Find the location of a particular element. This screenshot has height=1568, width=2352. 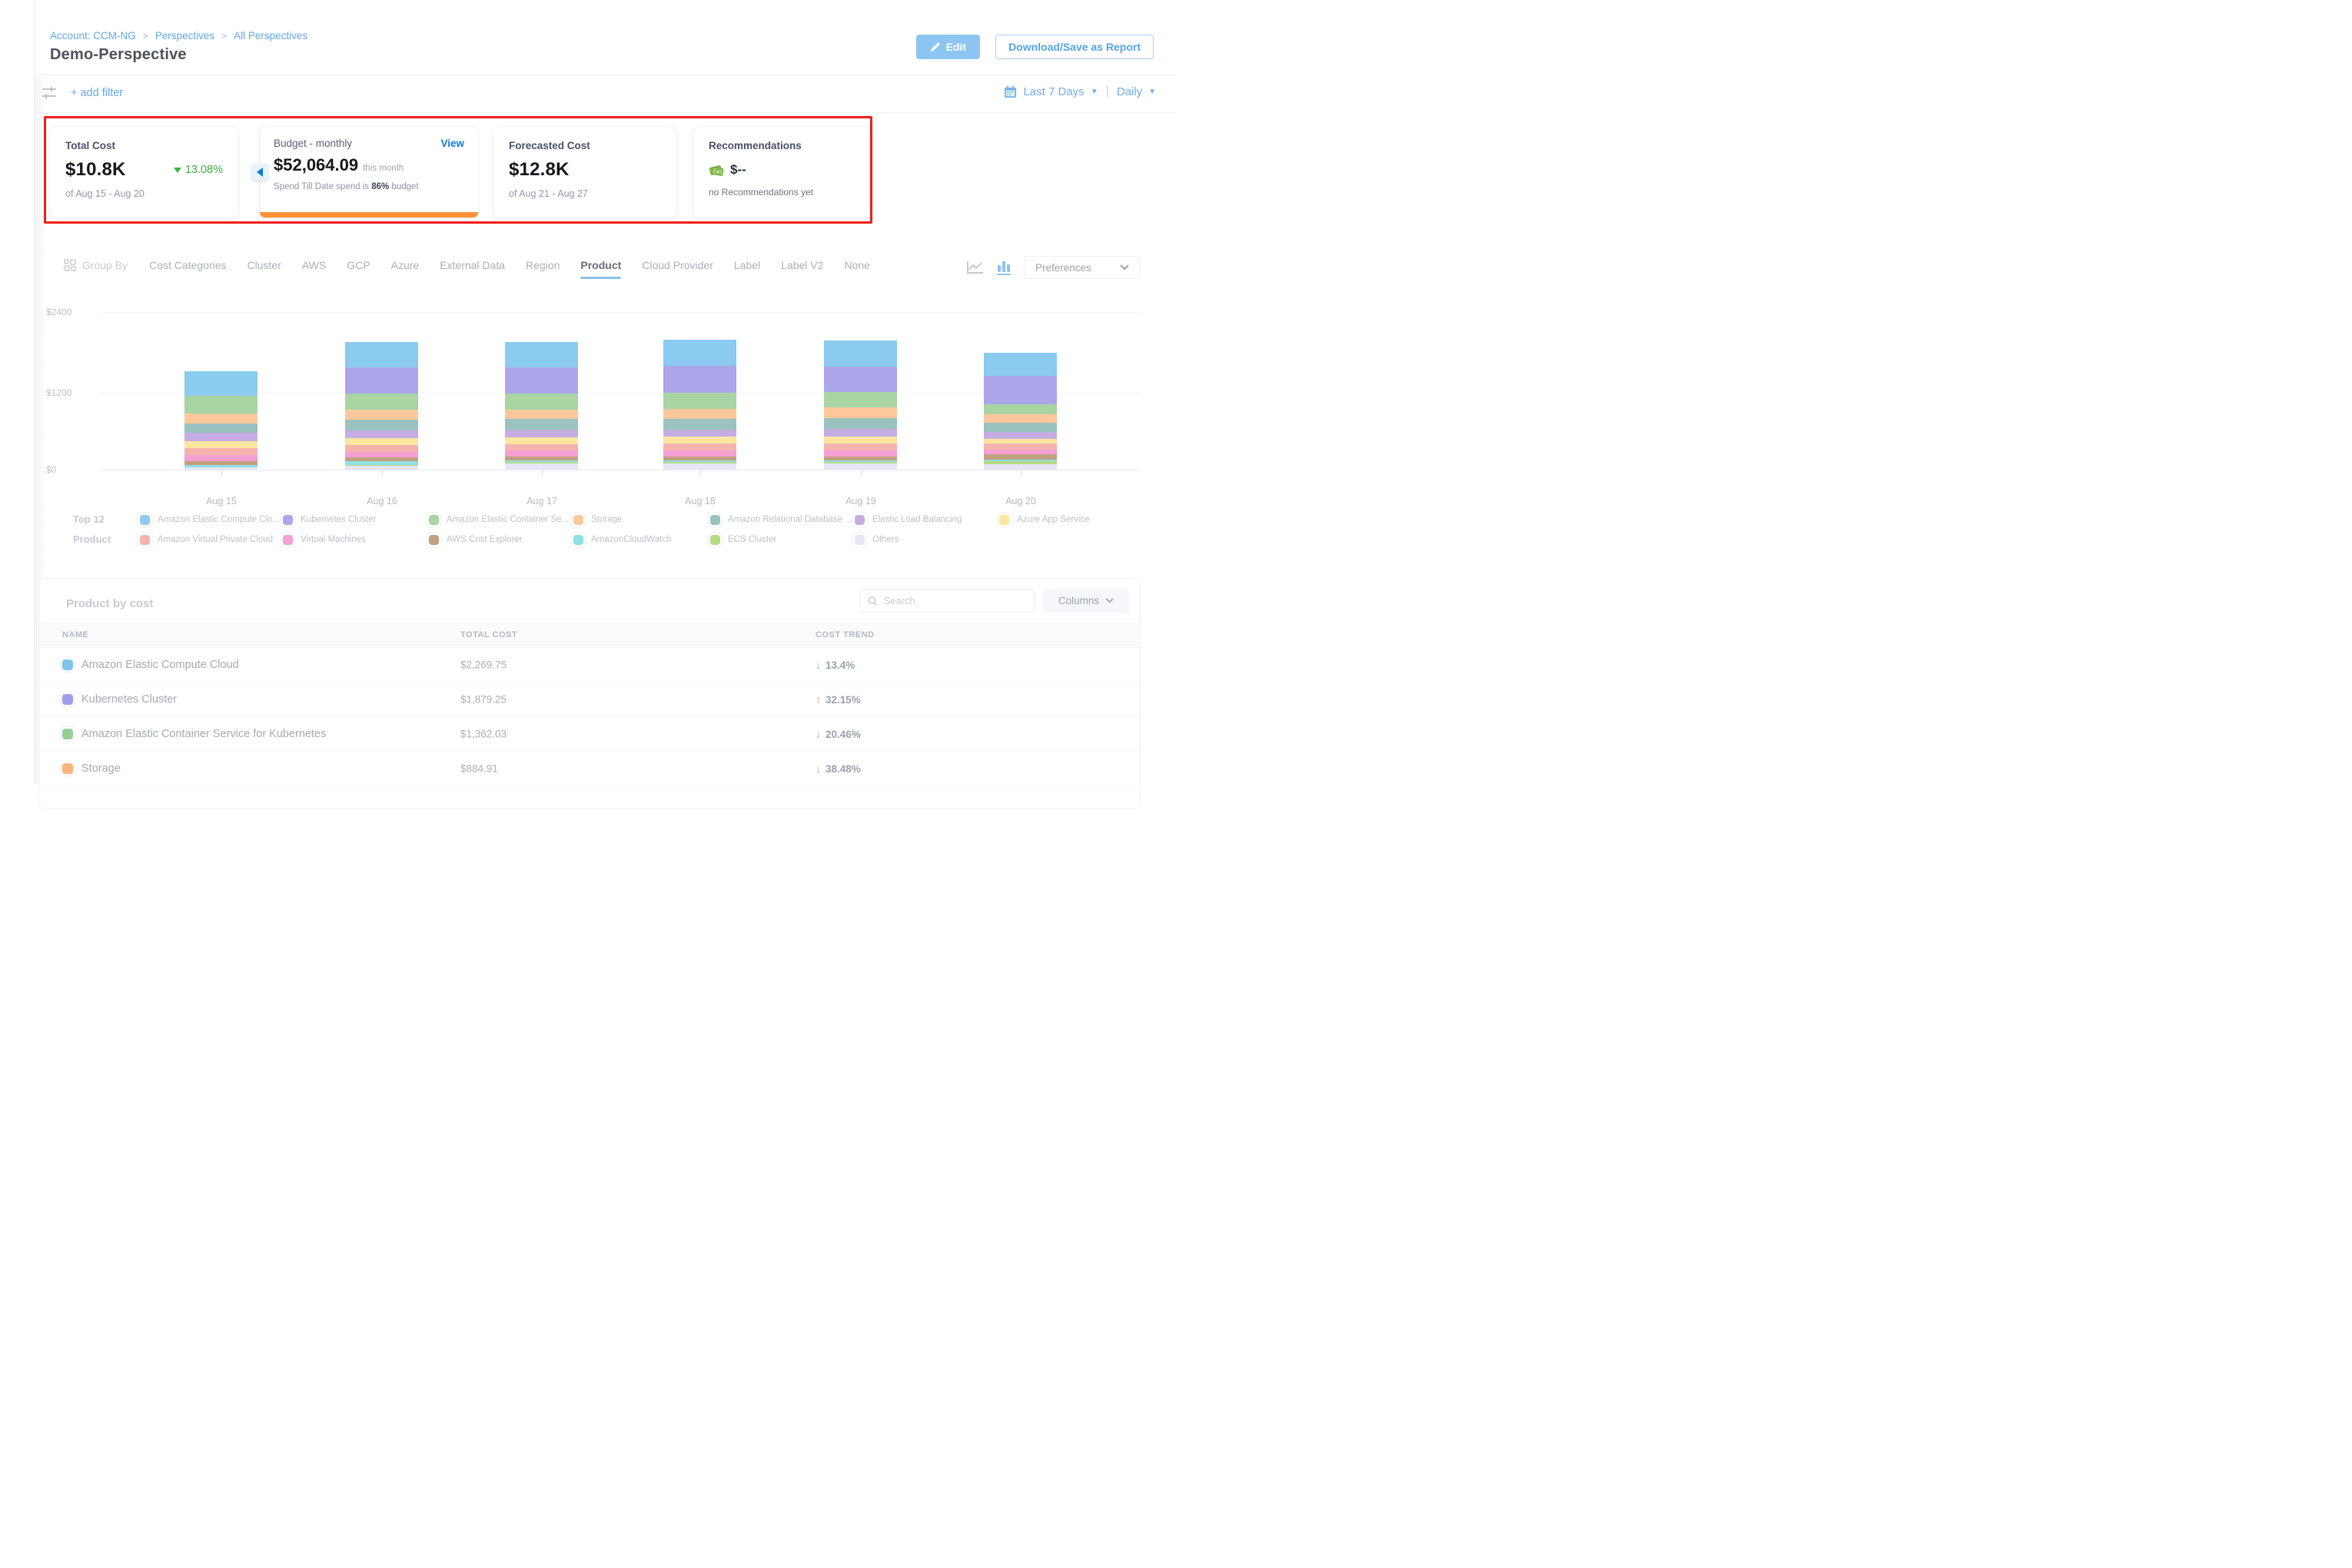

legend-item-storage: Storage is located at coordinates (622, 520).